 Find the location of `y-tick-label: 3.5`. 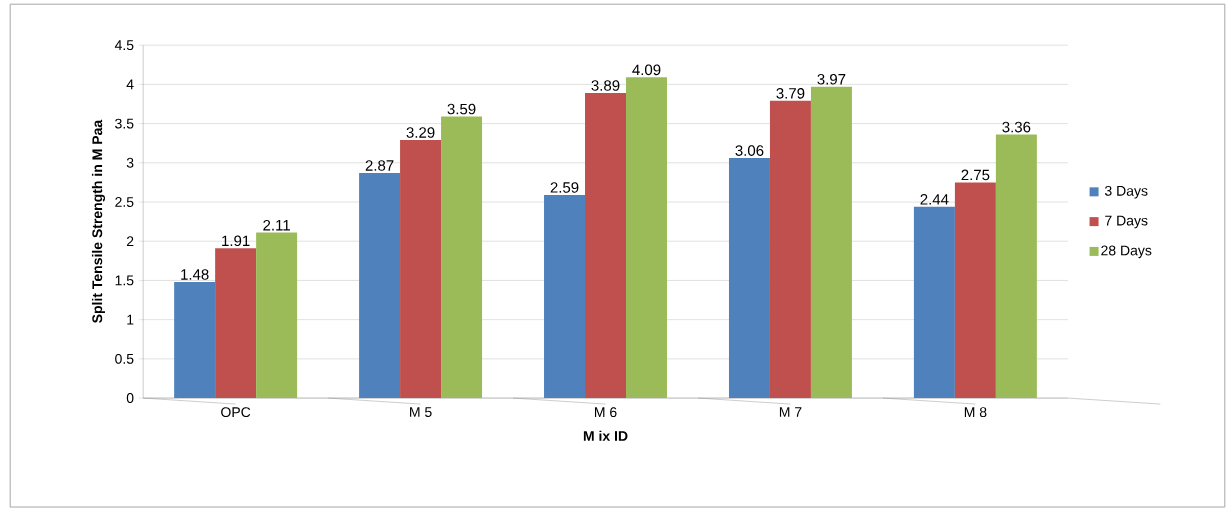

y-tick-label: 3.5 is located at coordinates (124, 123).